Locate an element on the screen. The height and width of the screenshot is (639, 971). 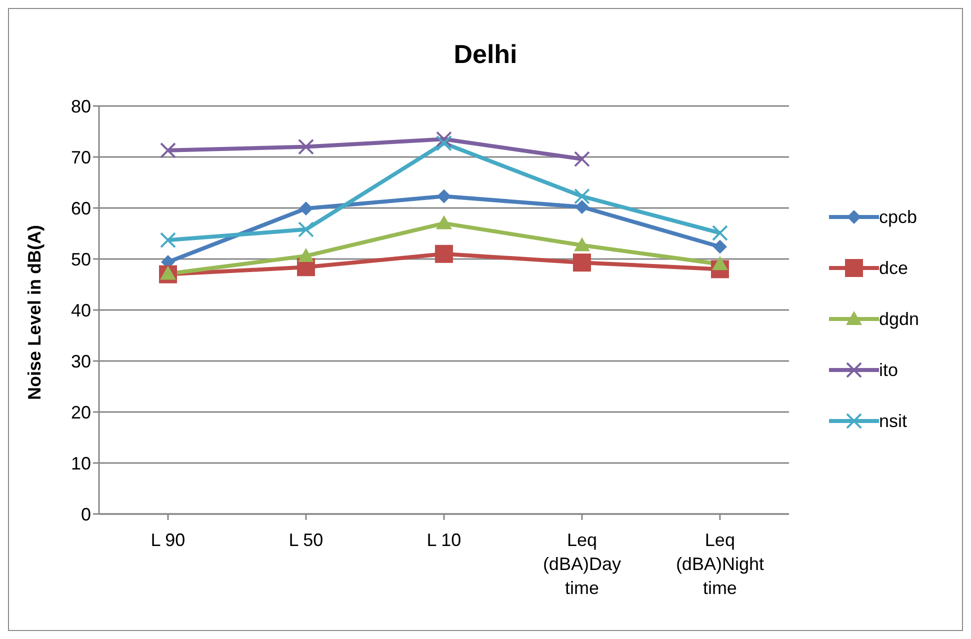
legend-label: dce is located at coordinates (893, 268).